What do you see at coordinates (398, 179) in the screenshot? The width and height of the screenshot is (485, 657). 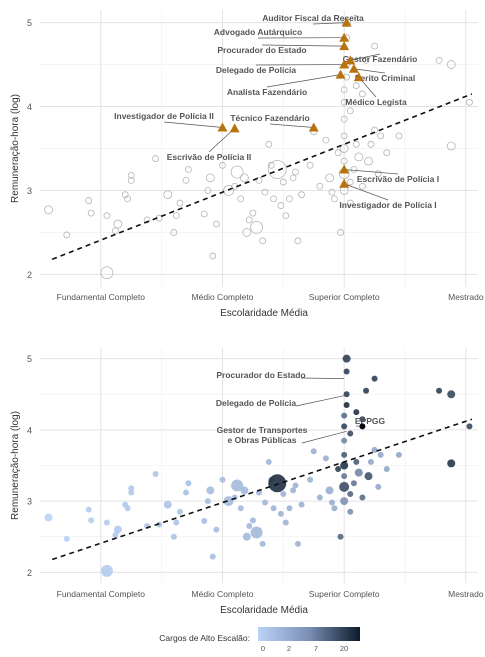 I see `point-label: Escrivão de Polícia I` at bounding box center [398, 179].